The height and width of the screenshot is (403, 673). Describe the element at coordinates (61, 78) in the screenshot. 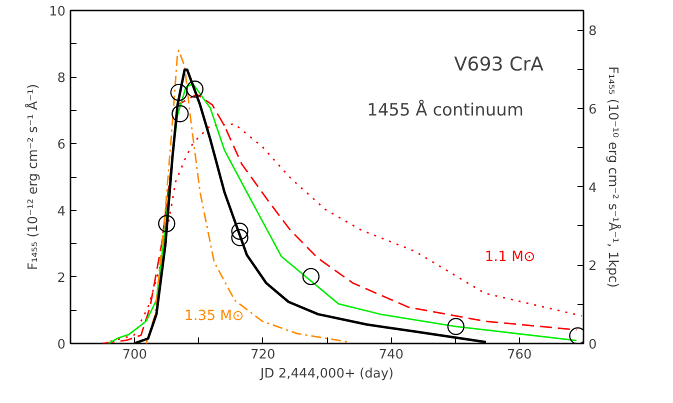

I see `y-tick-label: 8` at that location.